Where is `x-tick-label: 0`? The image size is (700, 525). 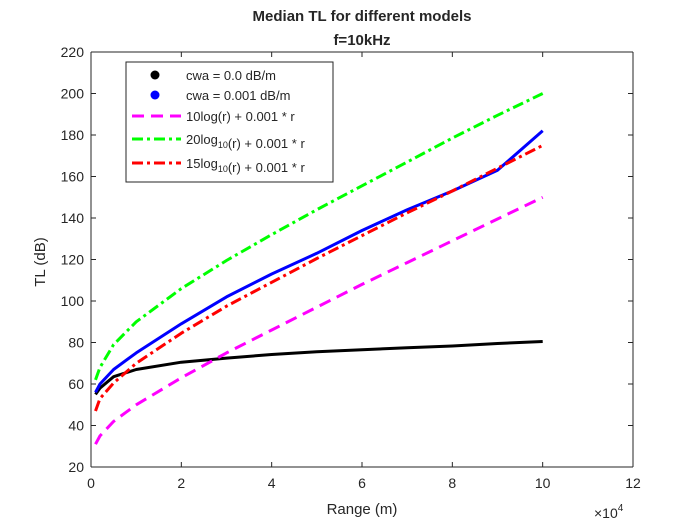 x-tick-label: 0 is located at coordinates (91, 483).